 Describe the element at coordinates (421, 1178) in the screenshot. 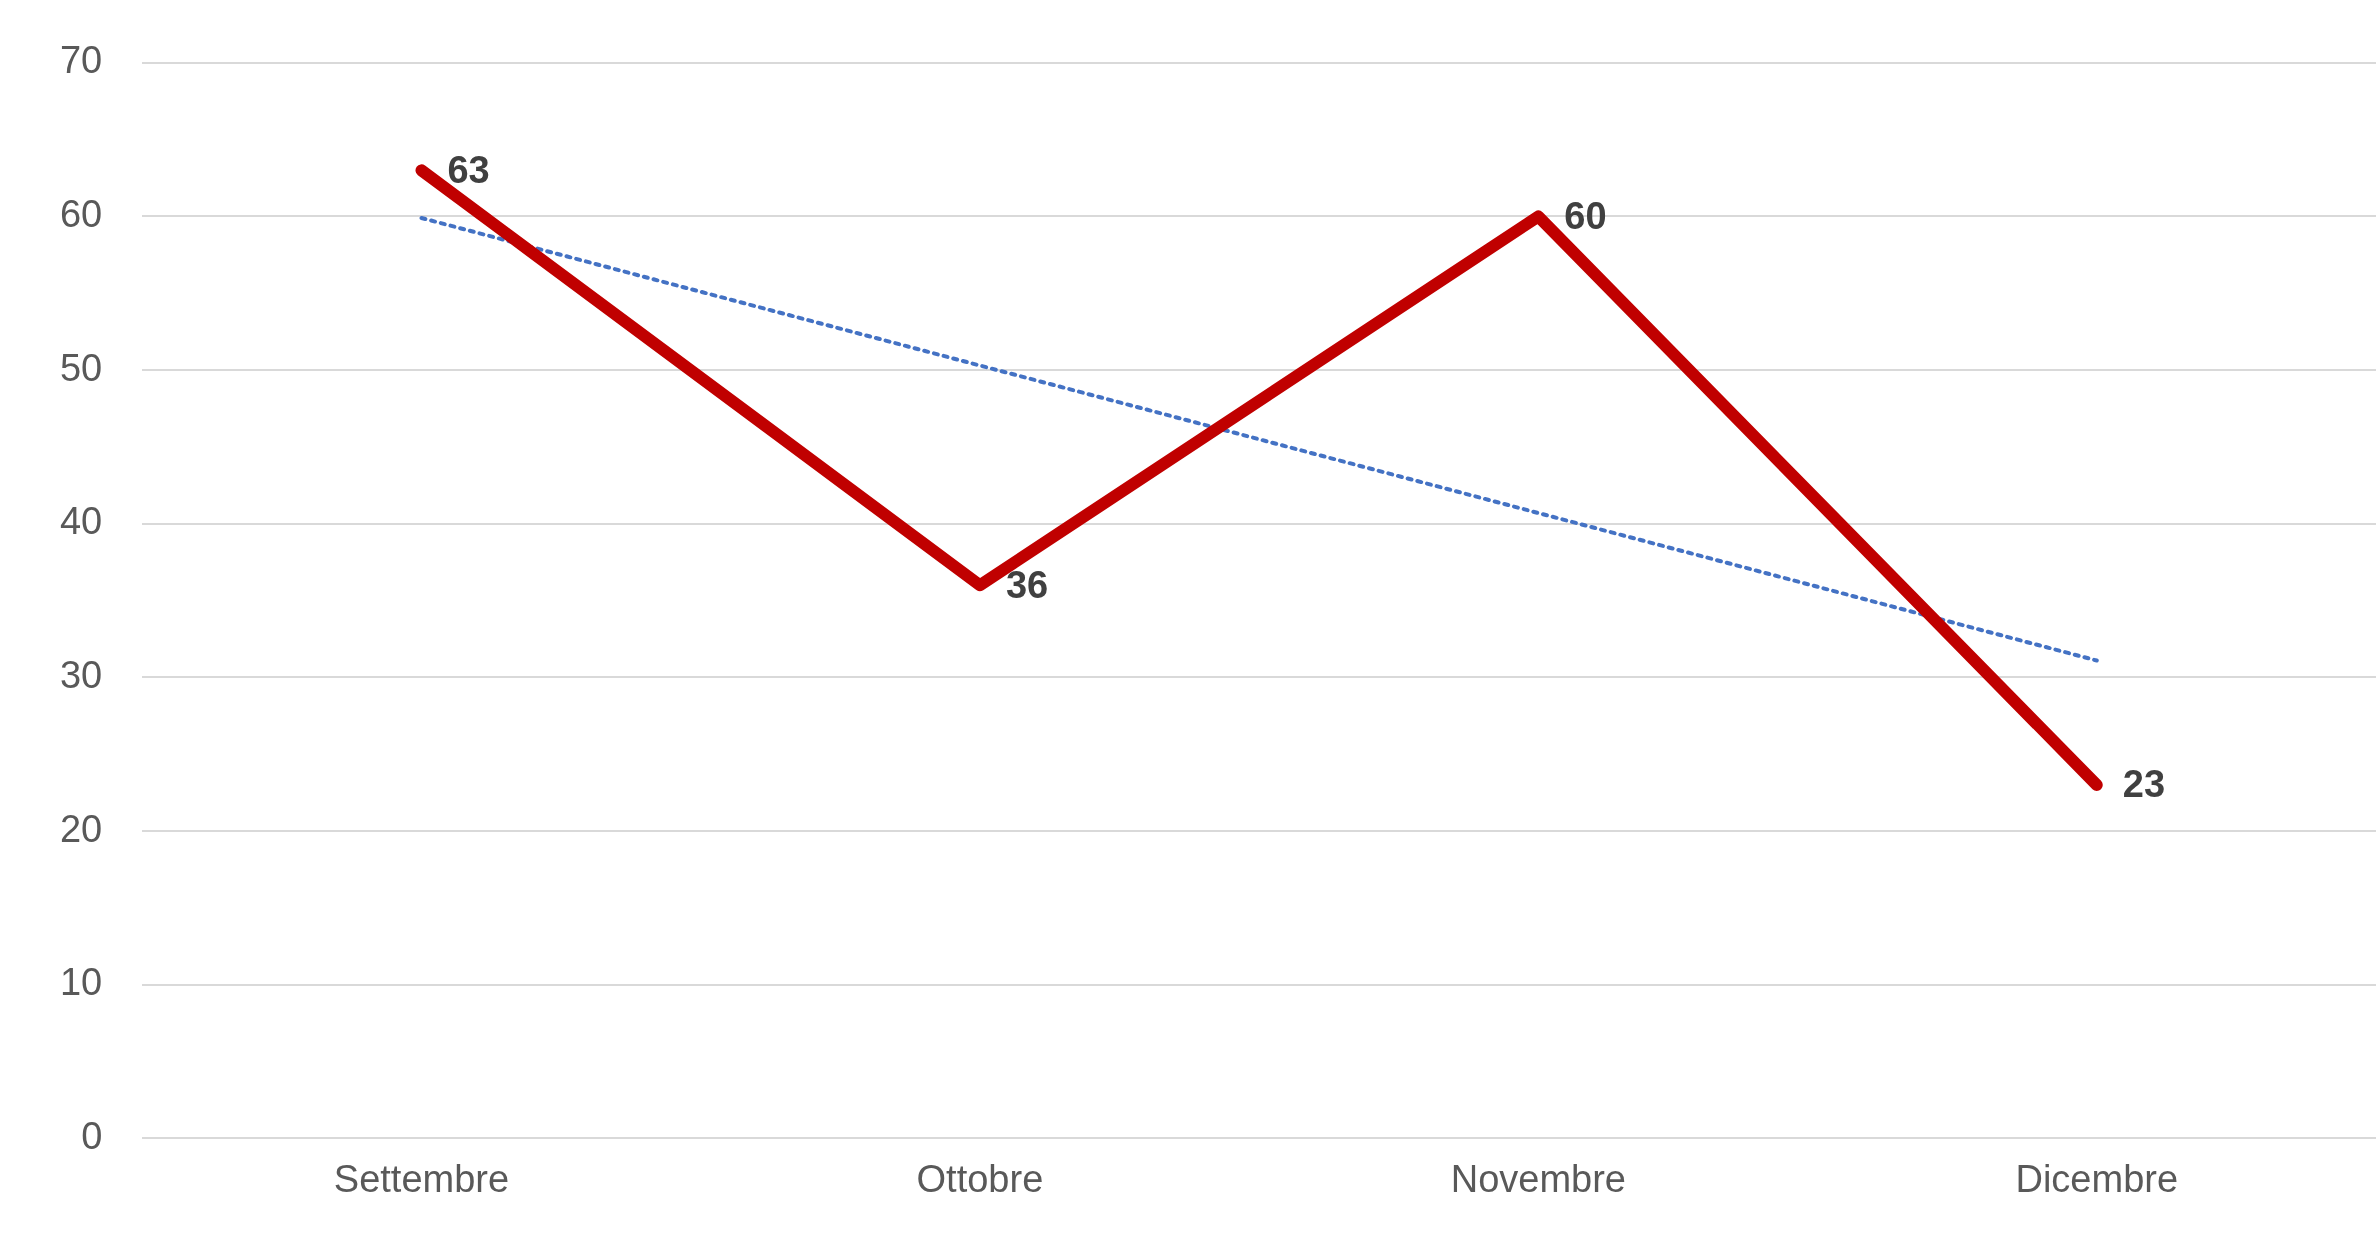

I see `x-tick-label: Settembre` at that location.